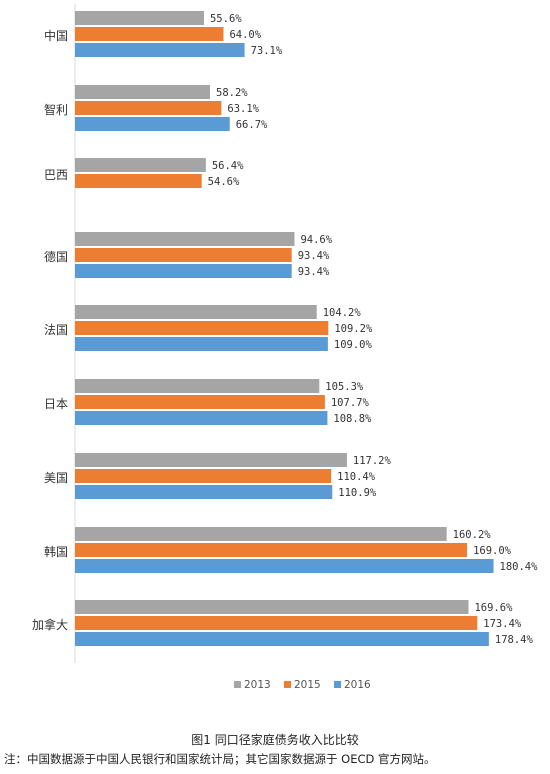  Describe the element at coordinates (232, 93) in the screenshot. I see `data-label: 58.2%` at that location.